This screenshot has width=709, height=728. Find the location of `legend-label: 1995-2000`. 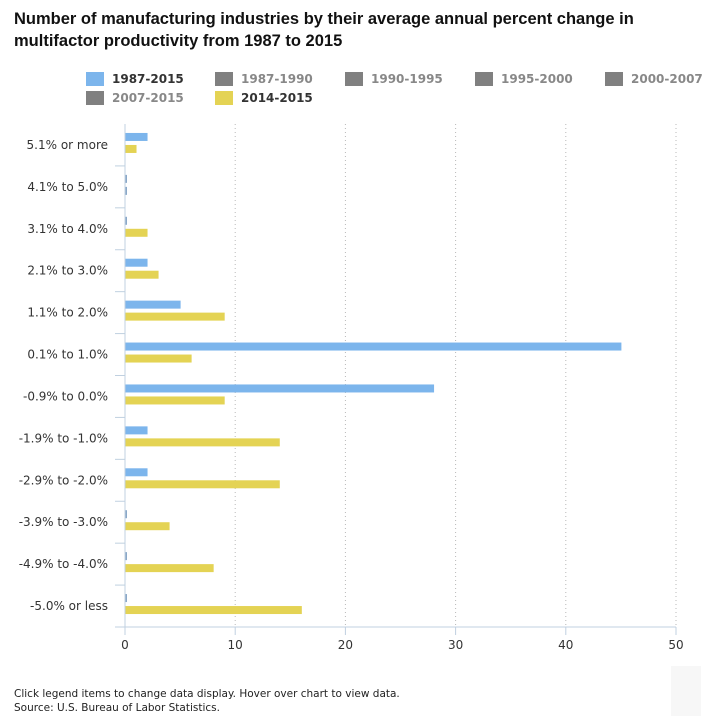

legend-label: 1995-2000 is located at coordinates (537, 79).